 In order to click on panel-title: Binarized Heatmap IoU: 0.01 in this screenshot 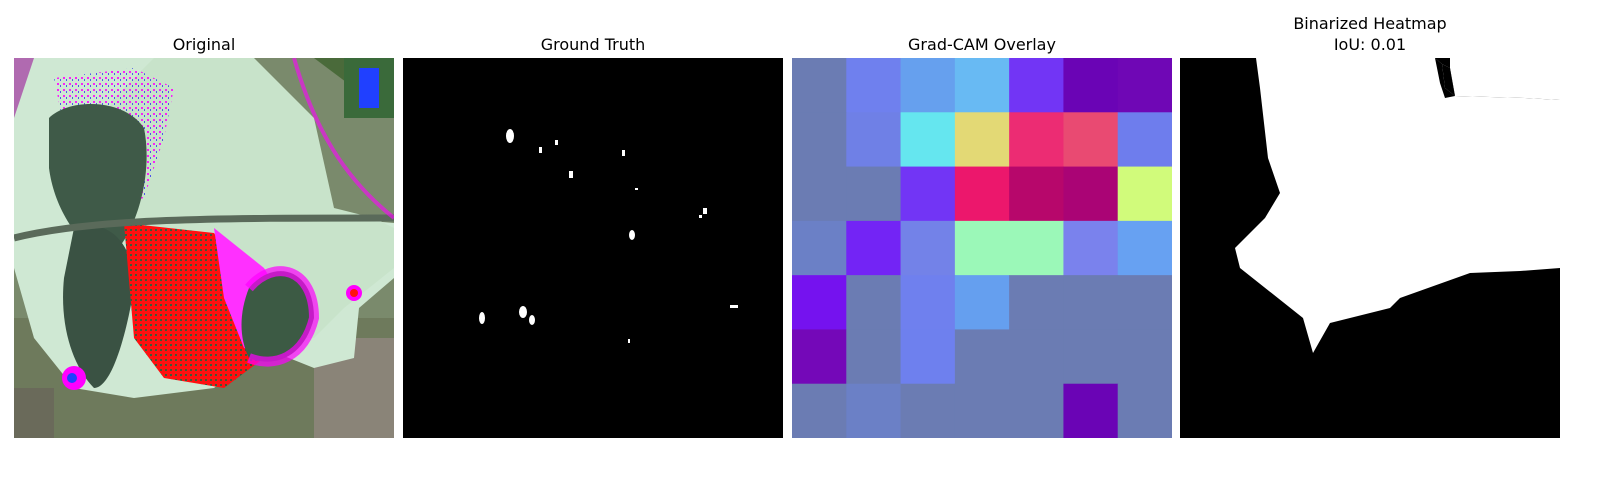, I will do `click(1370, 34)`.